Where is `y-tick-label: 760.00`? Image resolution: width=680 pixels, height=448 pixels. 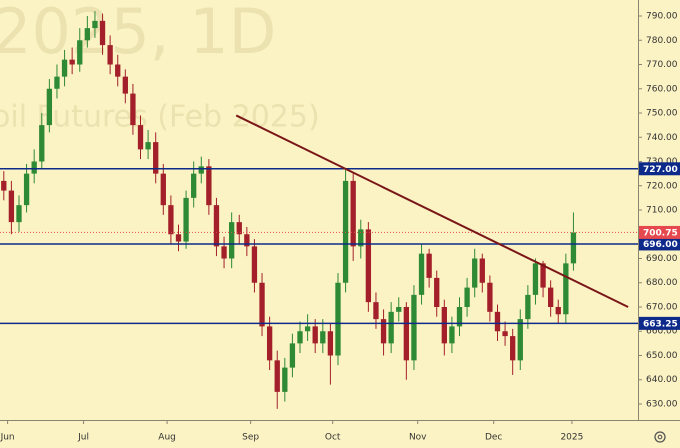 y-tick-label: 760.00 is located at coordinates (662, 89).